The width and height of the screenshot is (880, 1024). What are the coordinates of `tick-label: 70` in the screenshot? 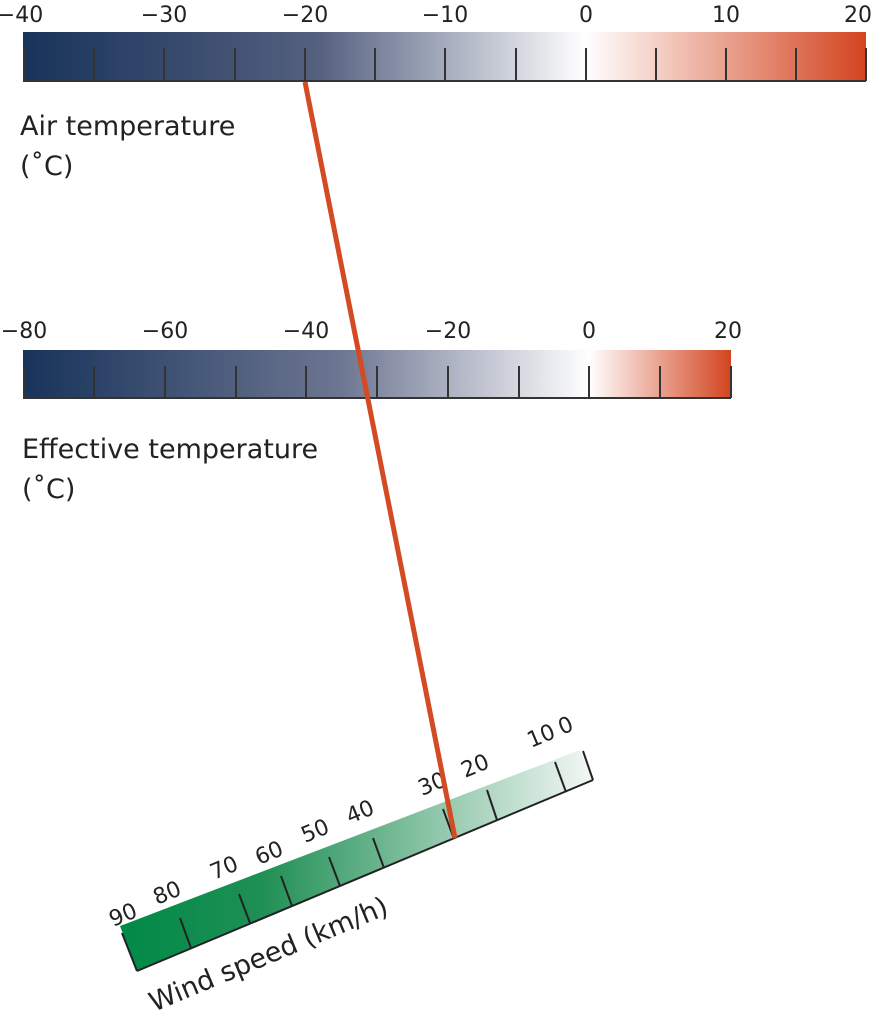 It's located at (224, 869).